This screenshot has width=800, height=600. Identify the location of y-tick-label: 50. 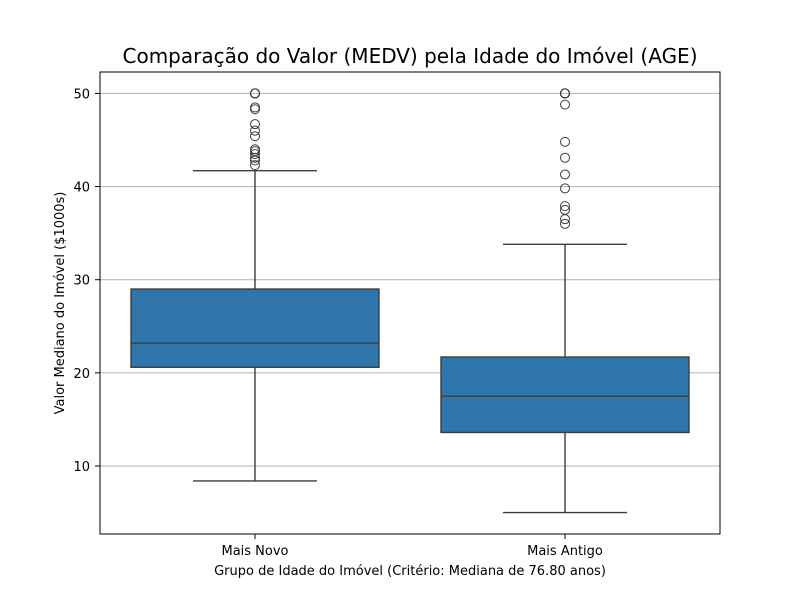
(81, 94).